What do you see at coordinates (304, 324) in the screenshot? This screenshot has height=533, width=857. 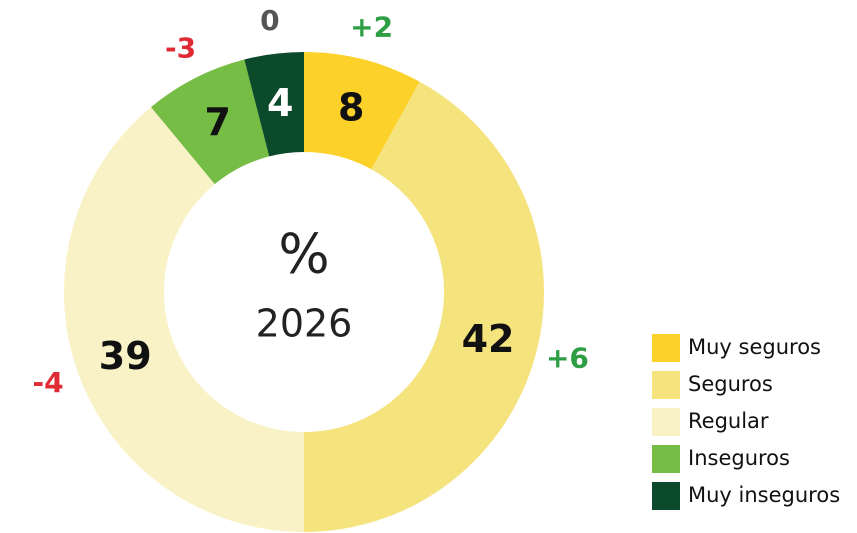 I see `center-label: 2026` at bounding box center [304, 324].